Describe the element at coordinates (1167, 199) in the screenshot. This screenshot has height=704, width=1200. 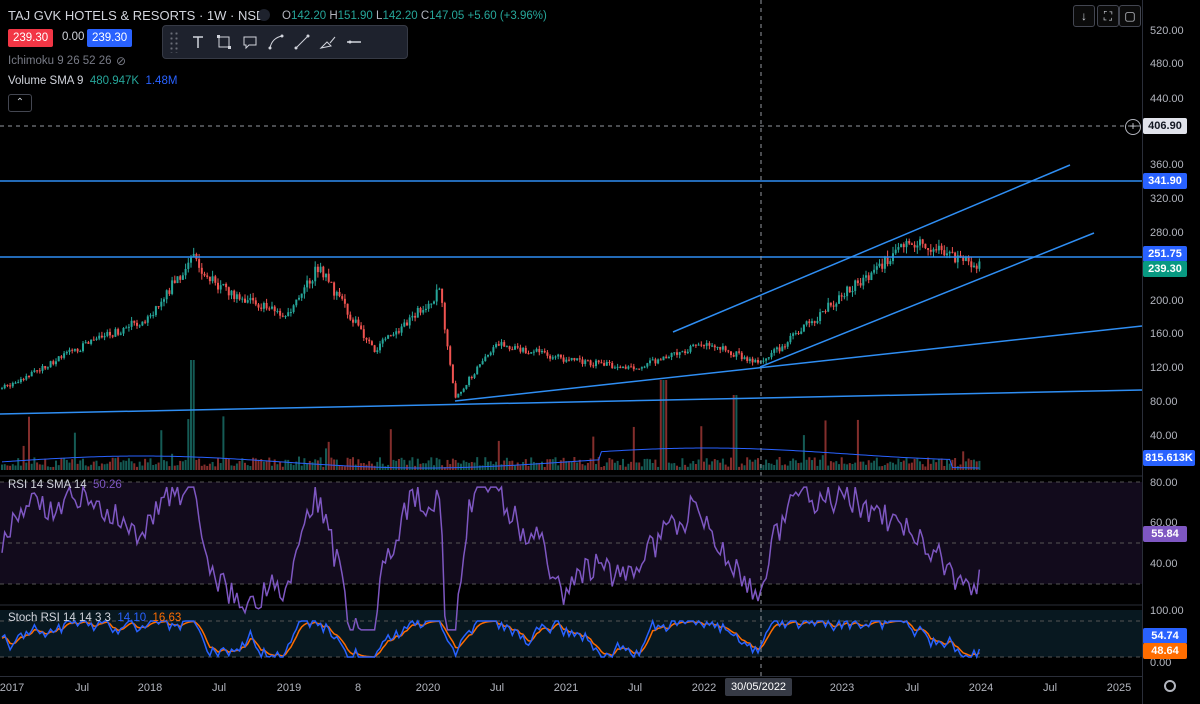
I see `price-tick: 320.00` at that location.